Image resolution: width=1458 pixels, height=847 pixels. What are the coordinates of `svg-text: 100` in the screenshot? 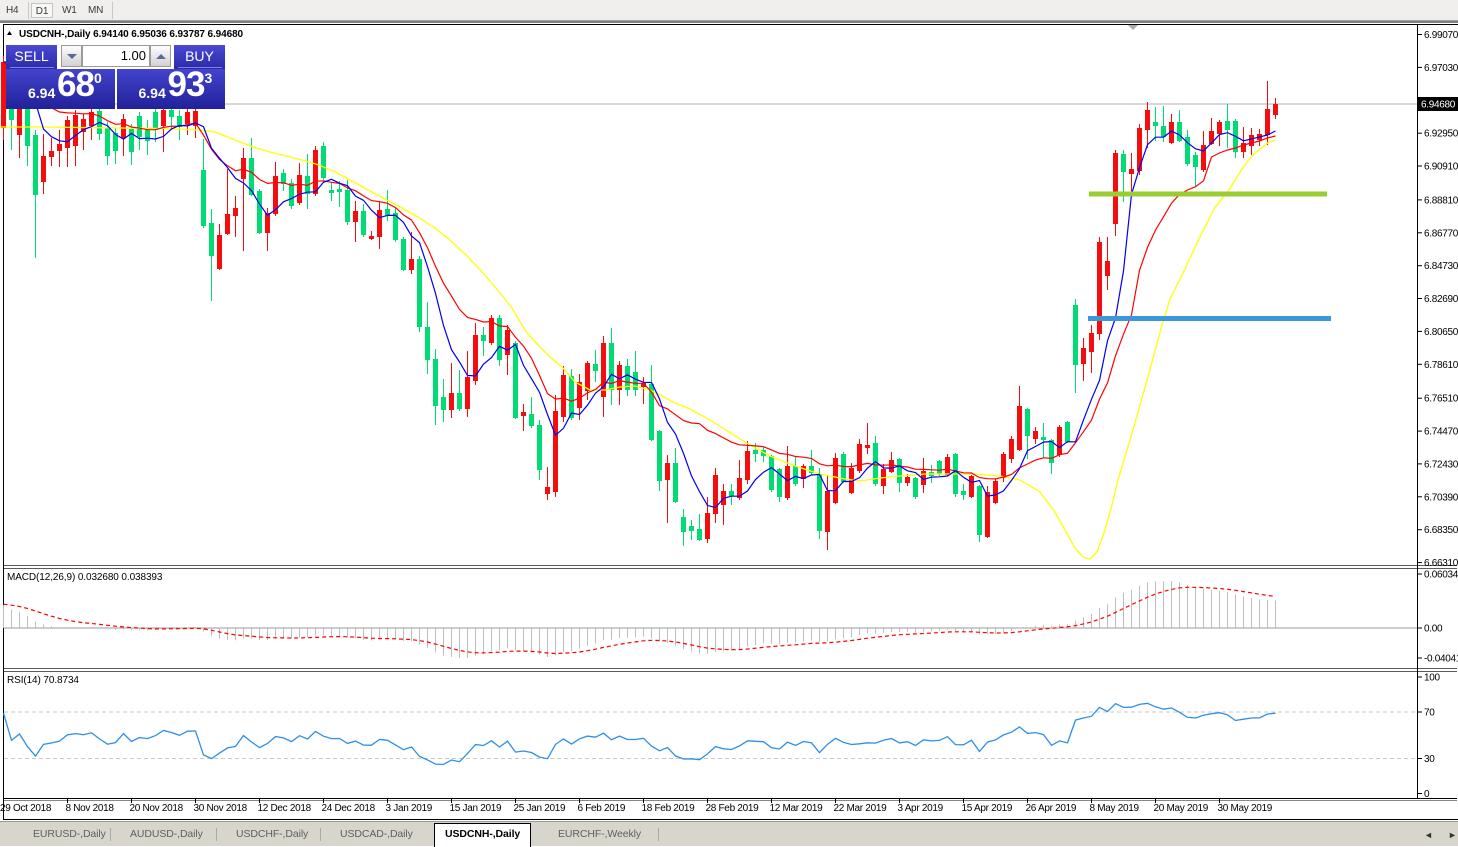 It's located at (1432, 678).